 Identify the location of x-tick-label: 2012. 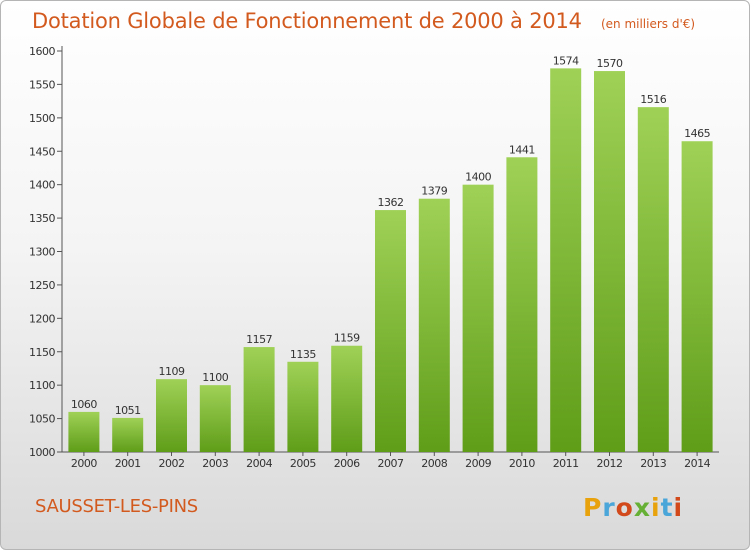
(610, 463).